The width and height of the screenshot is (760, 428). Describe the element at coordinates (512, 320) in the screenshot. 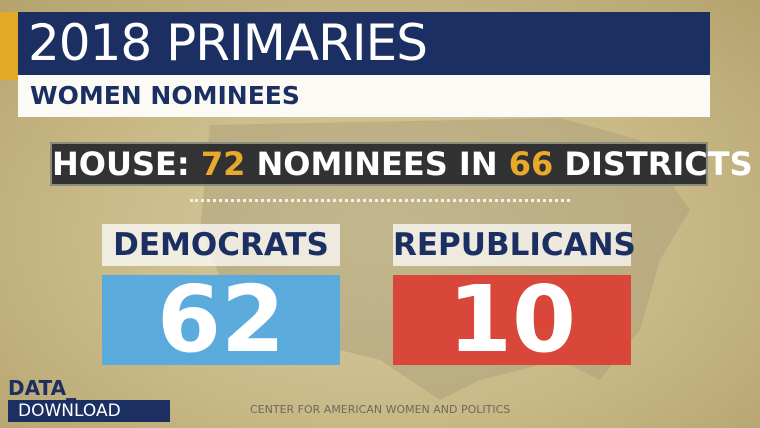

I see `party-count: 10` at that location.